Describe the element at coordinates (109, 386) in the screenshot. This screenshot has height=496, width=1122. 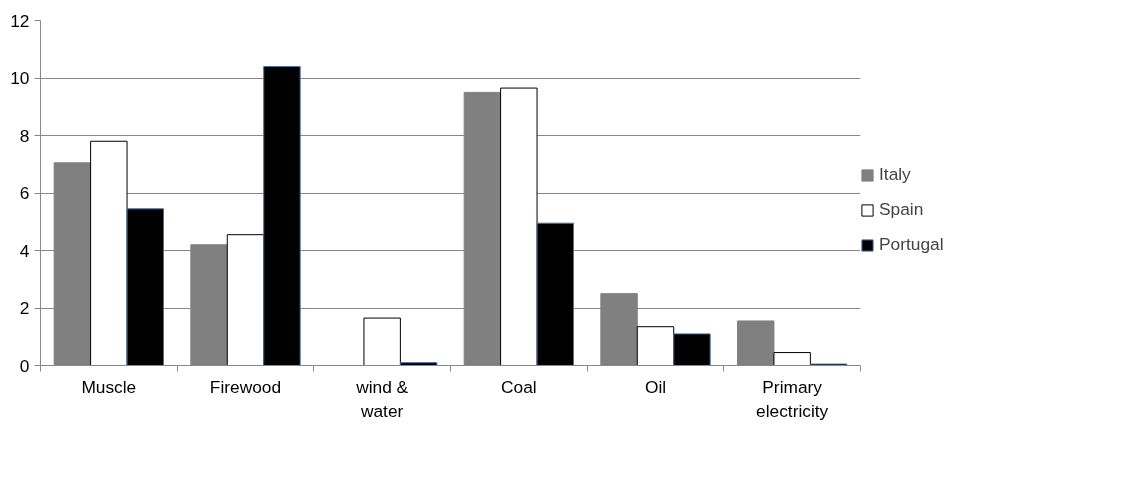
I see `x-tick-label: Muscle` at that location.